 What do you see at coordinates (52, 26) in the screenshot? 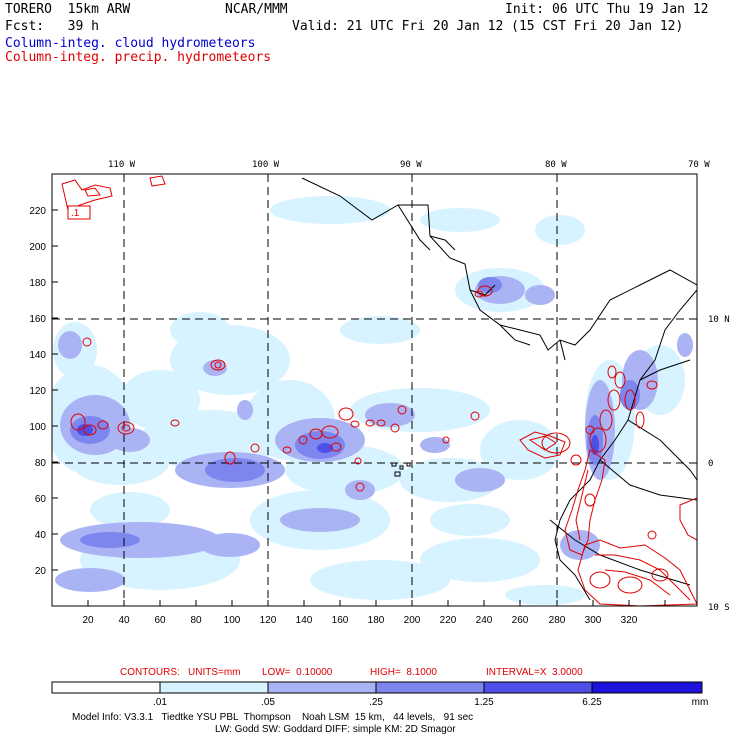
I see `forecast-hour: Fcst: 39 h` at bounding box center [52, 26].